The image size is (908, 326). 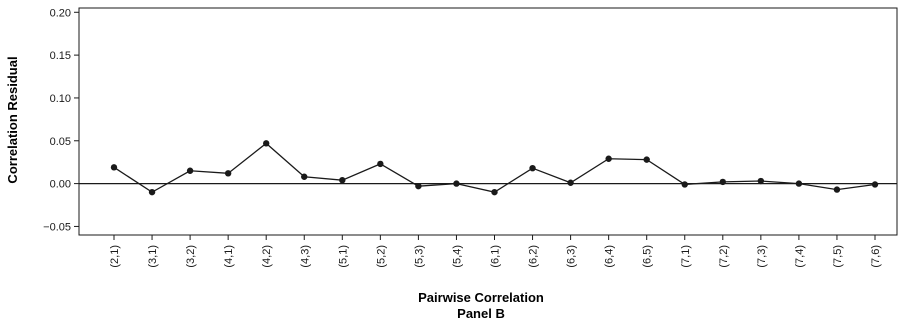 I want to click on x-tick-label: (6,3), so click(x=572, y=256).